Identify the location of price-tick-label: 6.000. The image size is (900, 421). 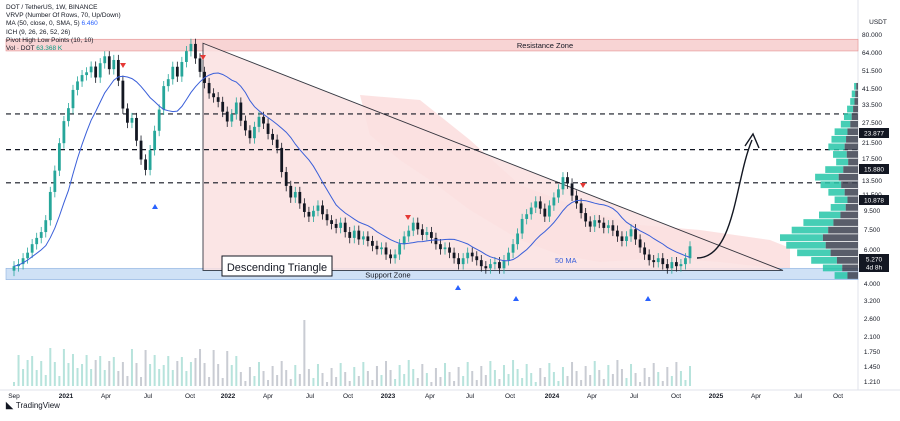
(872, 250).